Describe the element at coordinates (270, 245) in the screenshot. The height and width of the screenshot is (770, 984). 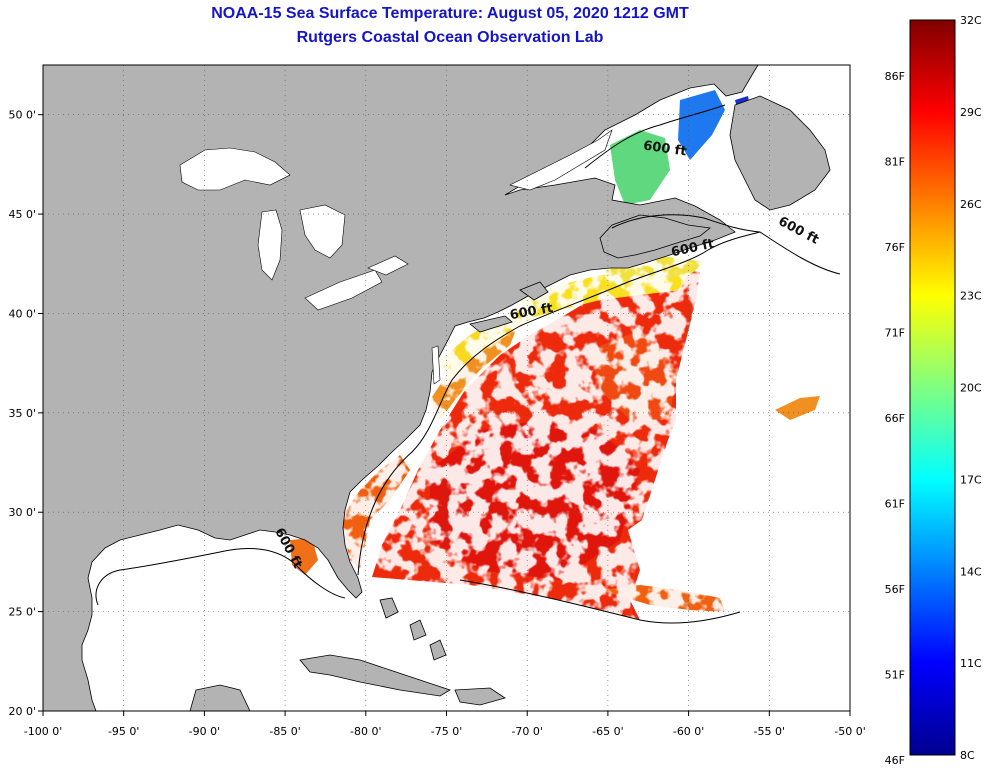
I see `lake-michigan` at that location.